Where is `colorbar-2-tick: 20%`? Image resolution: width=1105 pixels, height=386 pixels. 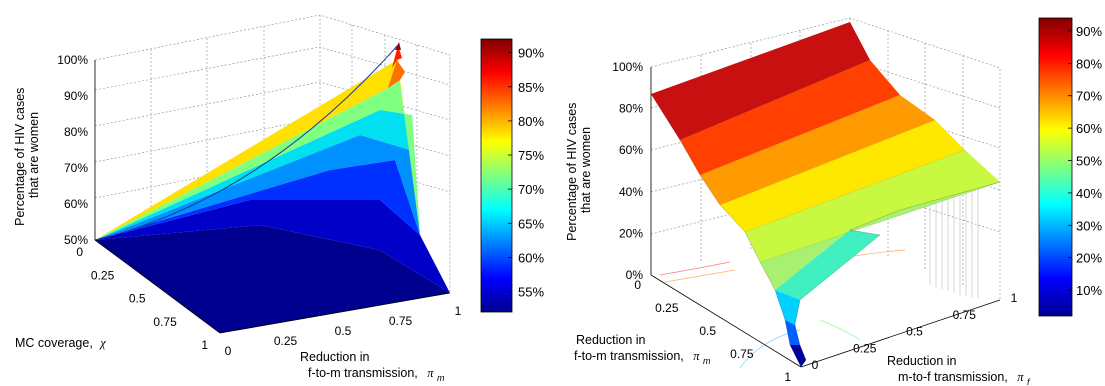
colorbar-2-tick: 20% is located at coordinates (1089, 258).